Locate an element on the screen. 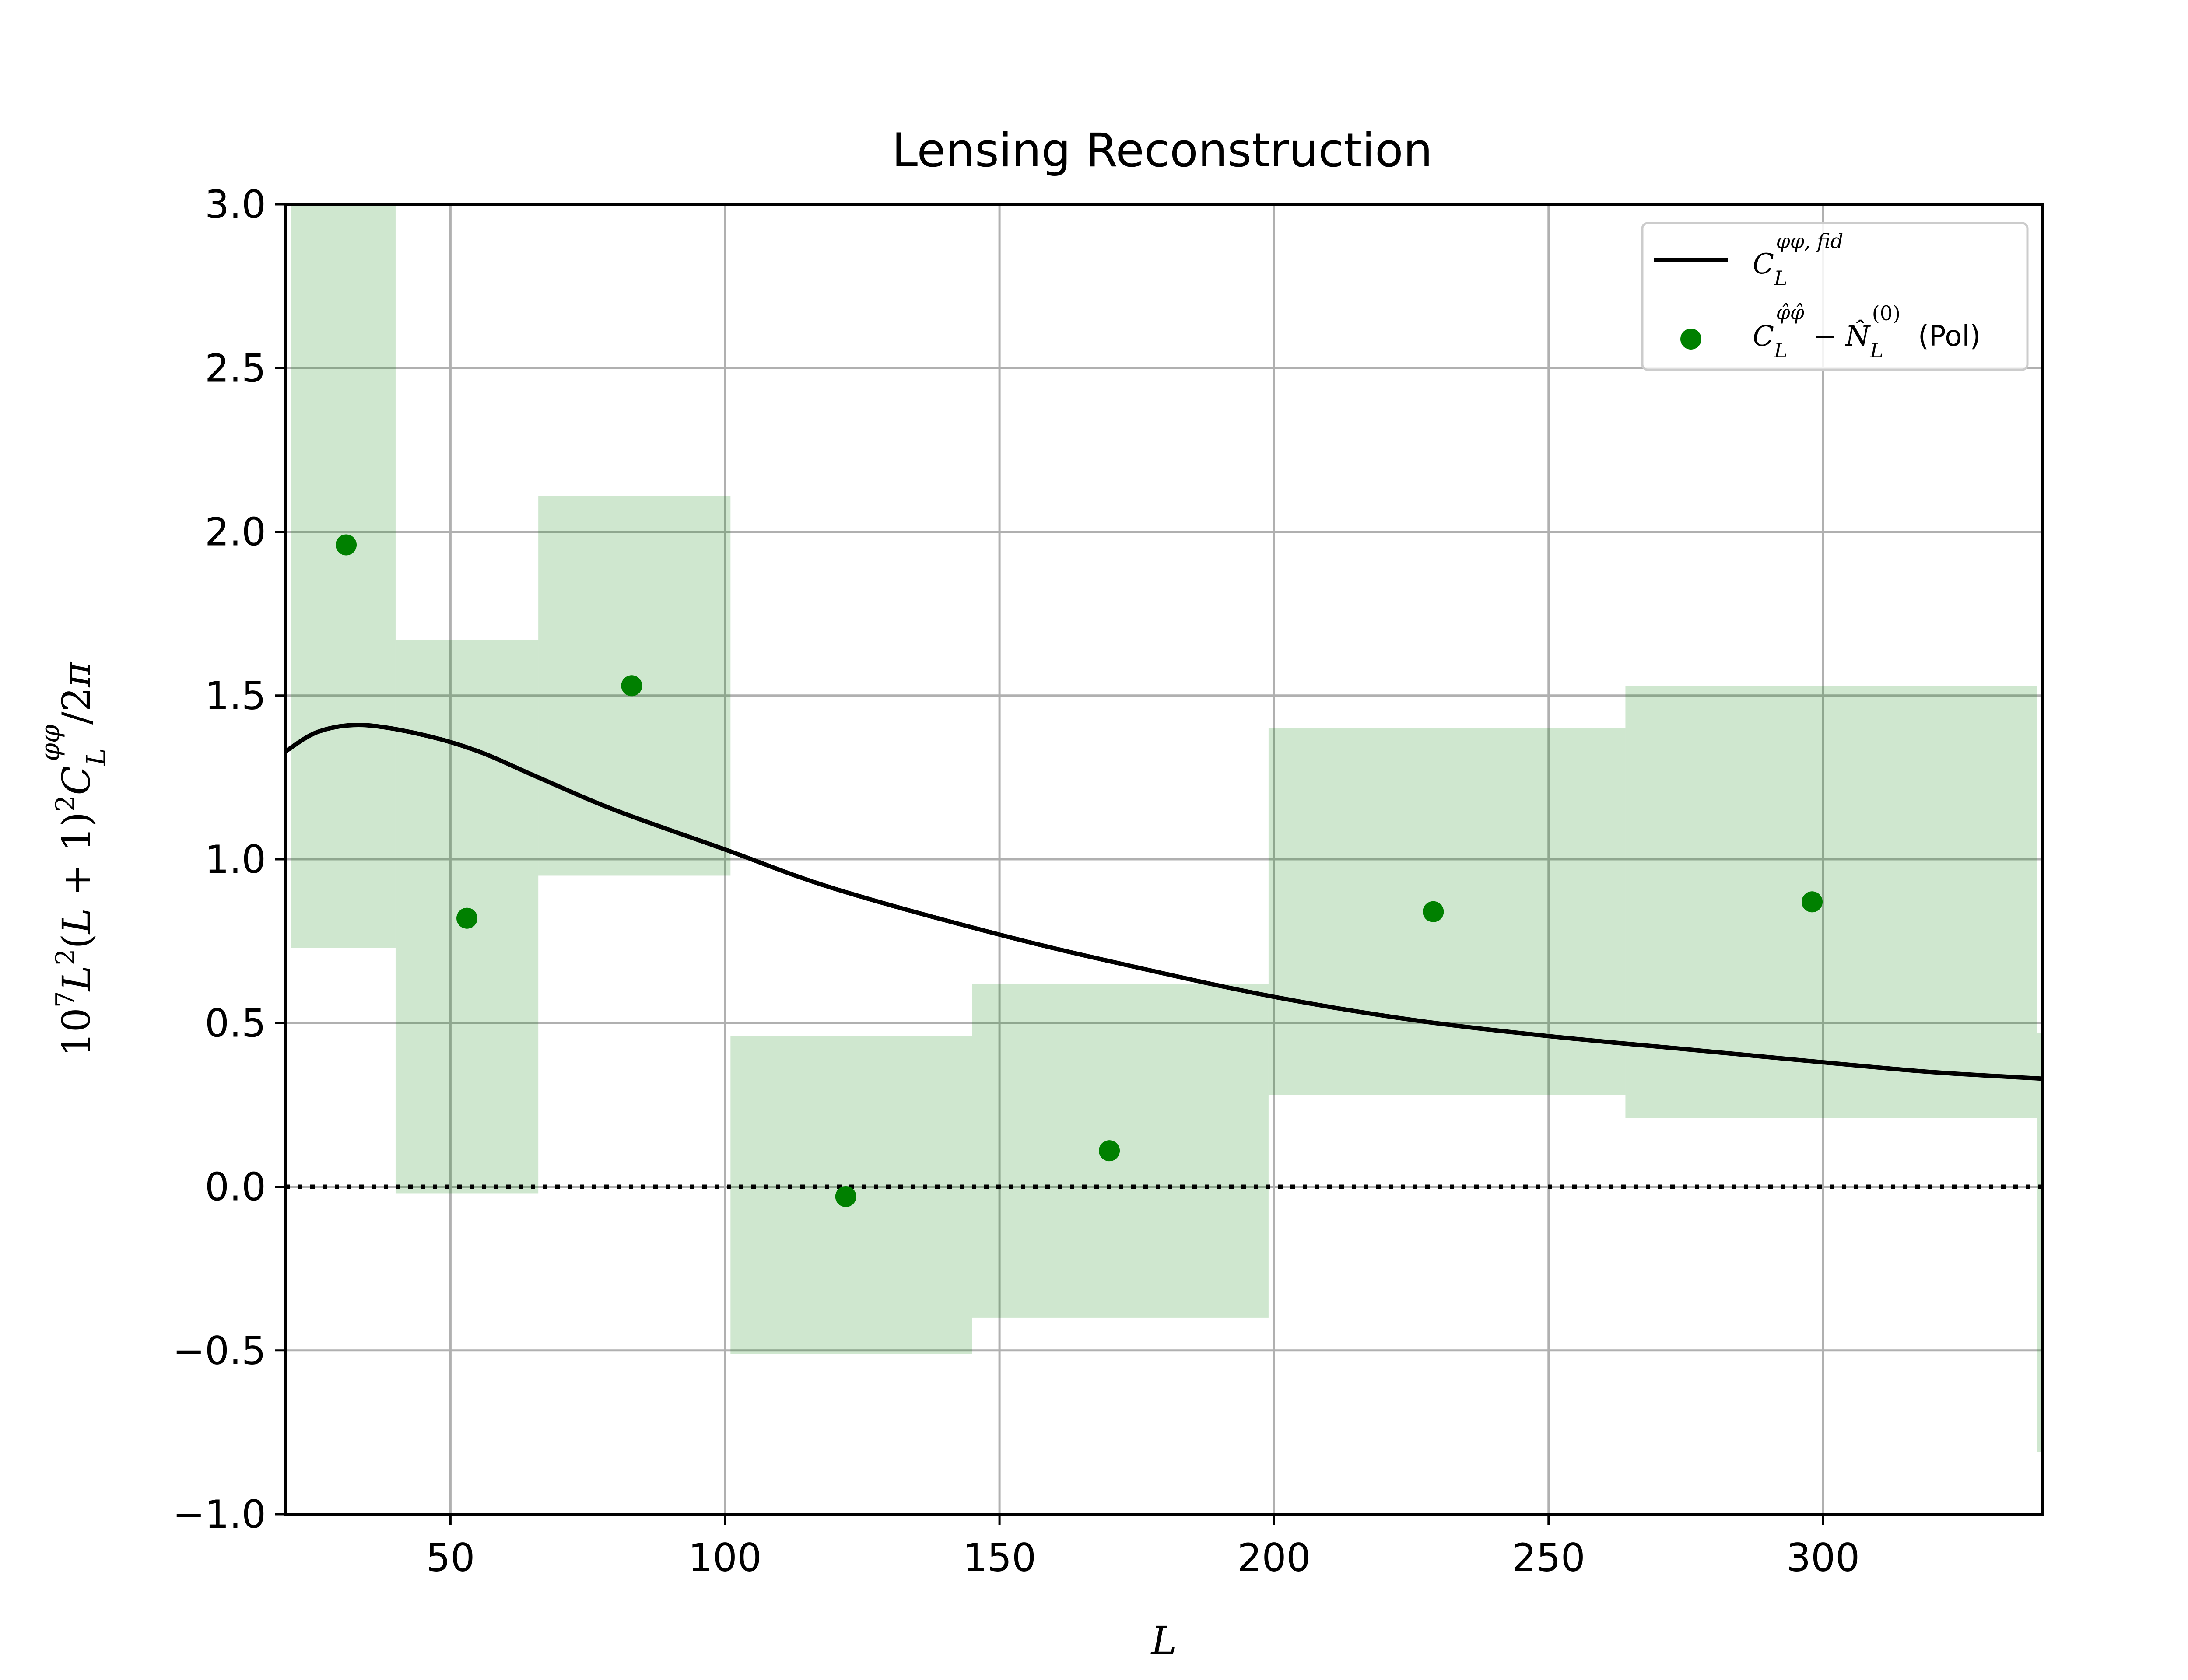  legend-fid-label: CLφφ, fid is located at coordinates (1798, 259).